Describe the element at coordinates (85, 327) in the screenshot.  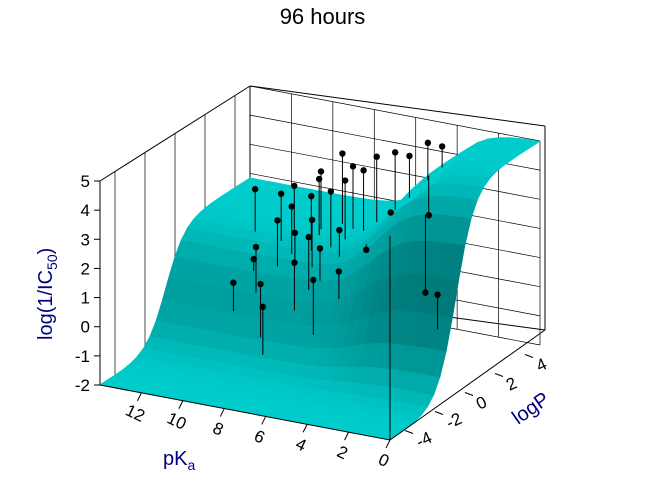
I see `z-tick-label: 0` at that location.